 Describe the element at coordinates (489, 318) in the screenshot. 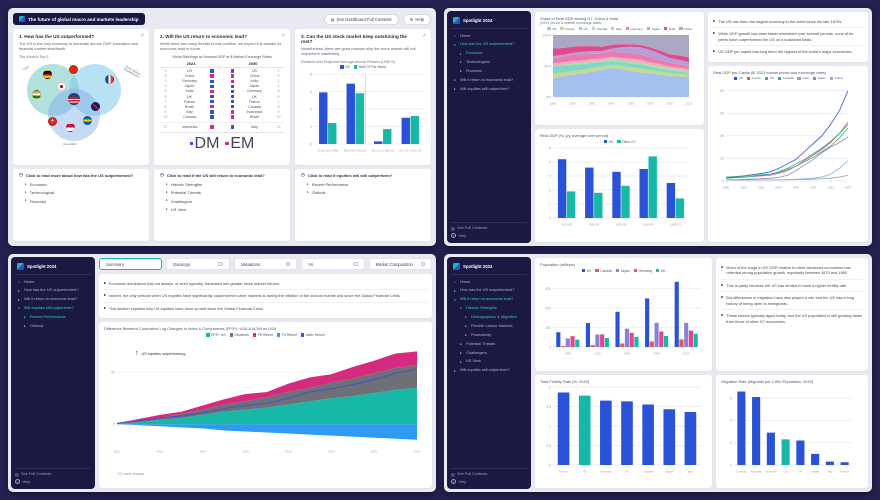

I see `sidebar-item: ▸ Demographics & Migration` at that location.